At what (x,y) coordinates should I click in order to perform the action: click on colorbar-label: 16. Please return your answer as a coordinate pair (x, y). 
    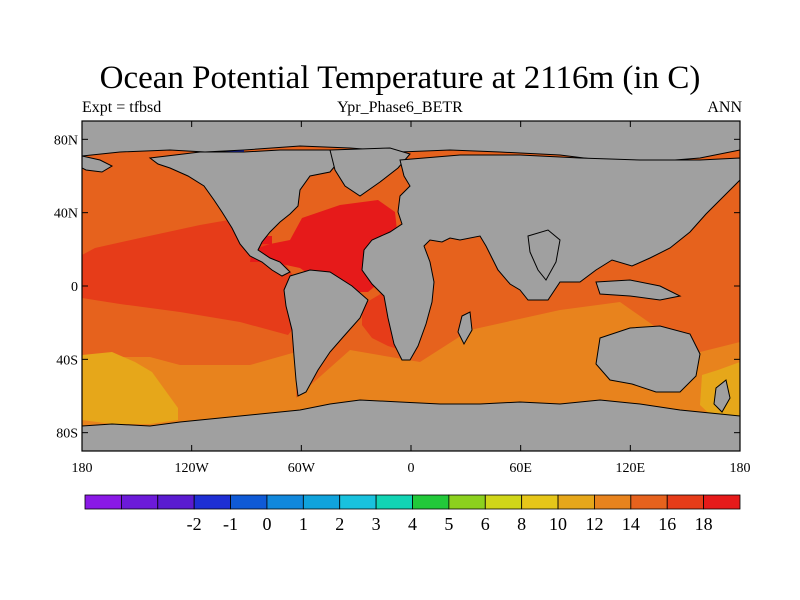
    Looking at the image, I should click on (667, 524).